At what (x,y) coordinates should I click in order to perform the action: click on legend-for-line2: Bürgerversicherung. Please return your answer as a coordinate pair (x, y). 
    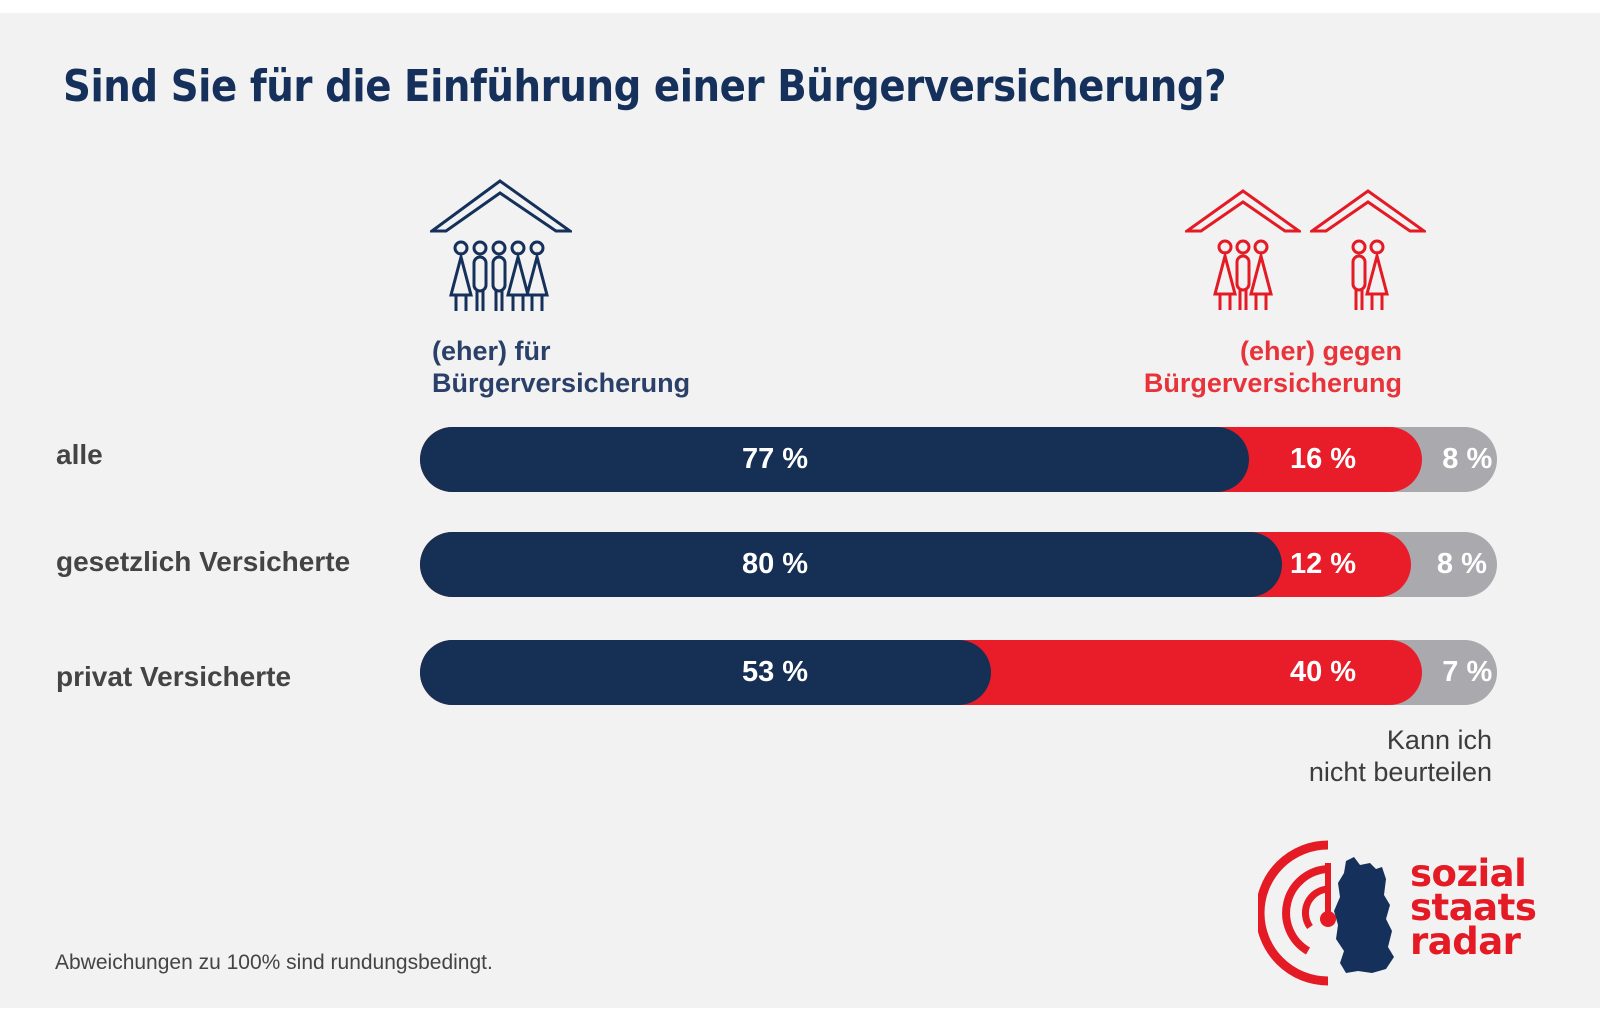
    Looking at the image, I should click on (561, 383).